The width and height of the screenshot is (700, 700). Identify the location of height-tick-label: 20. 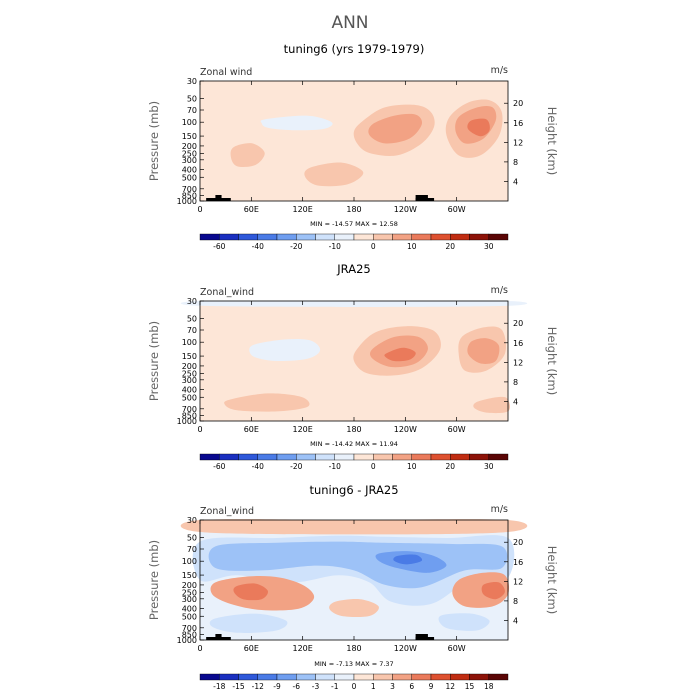
(518, 323).